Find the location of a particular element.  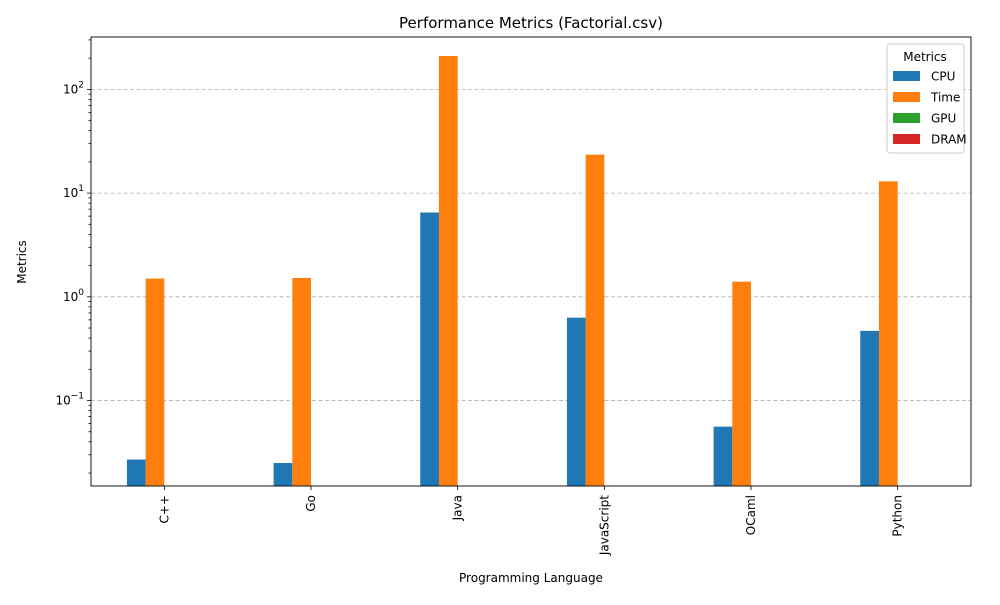

x-tick-label: Go is located at coordinates (311, 503).